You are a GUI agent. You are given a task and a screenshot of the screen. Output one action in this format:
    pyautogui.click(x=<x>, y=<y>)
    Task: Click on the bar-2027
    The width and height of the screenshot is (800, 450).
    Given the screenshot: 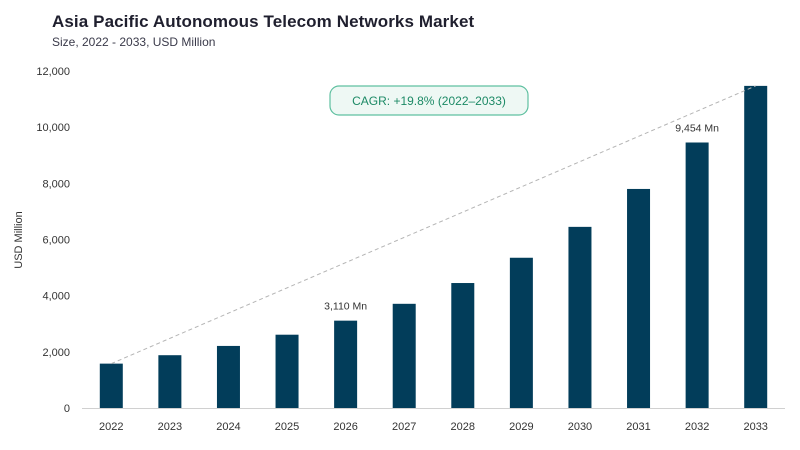 What is the action you would take?
    pyautogui.click(x=404, y=355)
    